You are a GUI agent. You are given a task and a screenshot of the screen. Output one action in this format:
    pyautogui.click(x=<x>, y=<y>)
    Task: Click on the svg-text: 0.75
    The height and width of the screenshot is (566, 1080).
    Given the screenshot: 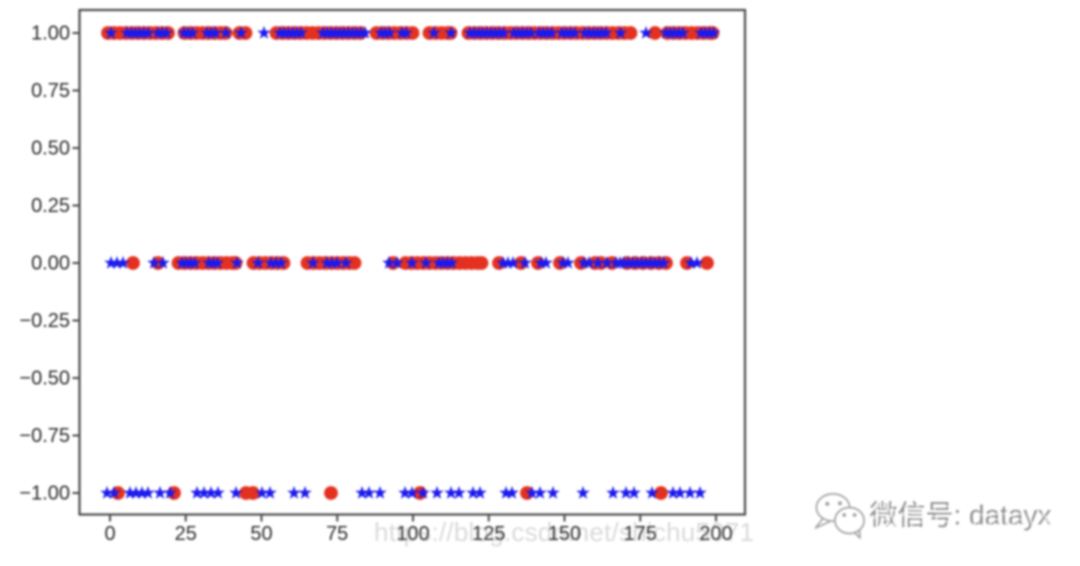 What is the action you would take?
    pyautogui.click(x=50, y=91)
    